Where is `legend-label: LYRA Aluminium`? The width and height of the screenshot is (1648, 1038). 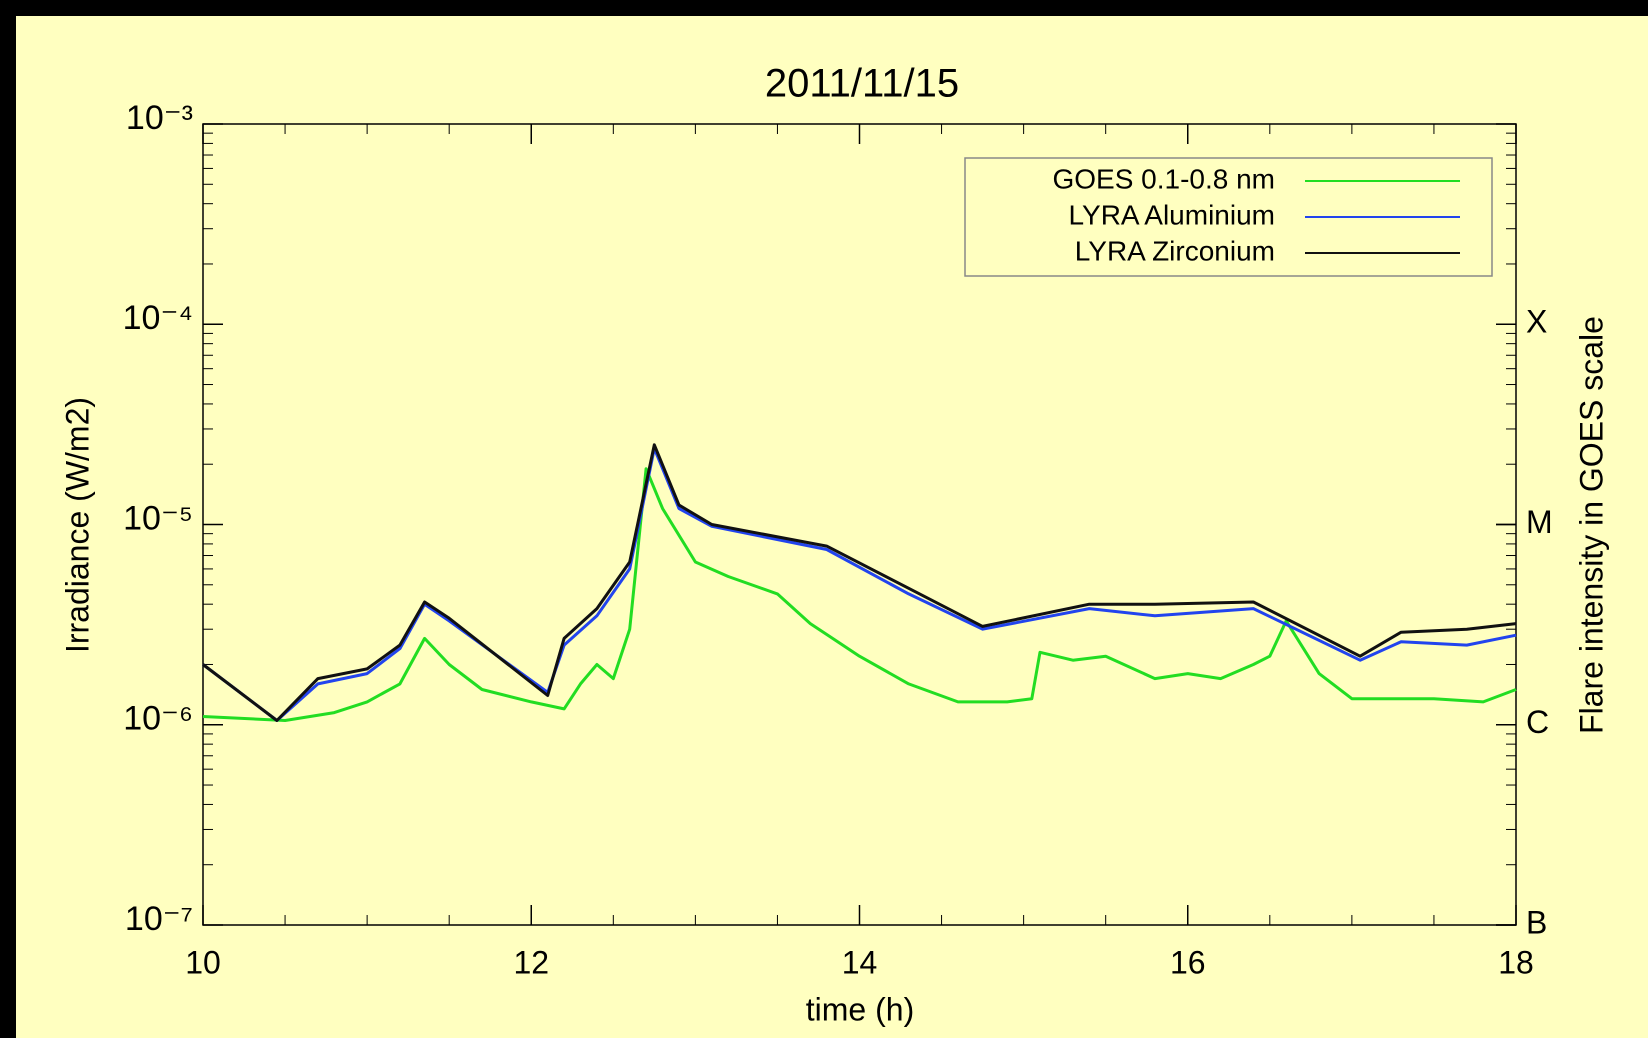 legend-label: LYRA Aluminium is located at coordinates (1172, 214).